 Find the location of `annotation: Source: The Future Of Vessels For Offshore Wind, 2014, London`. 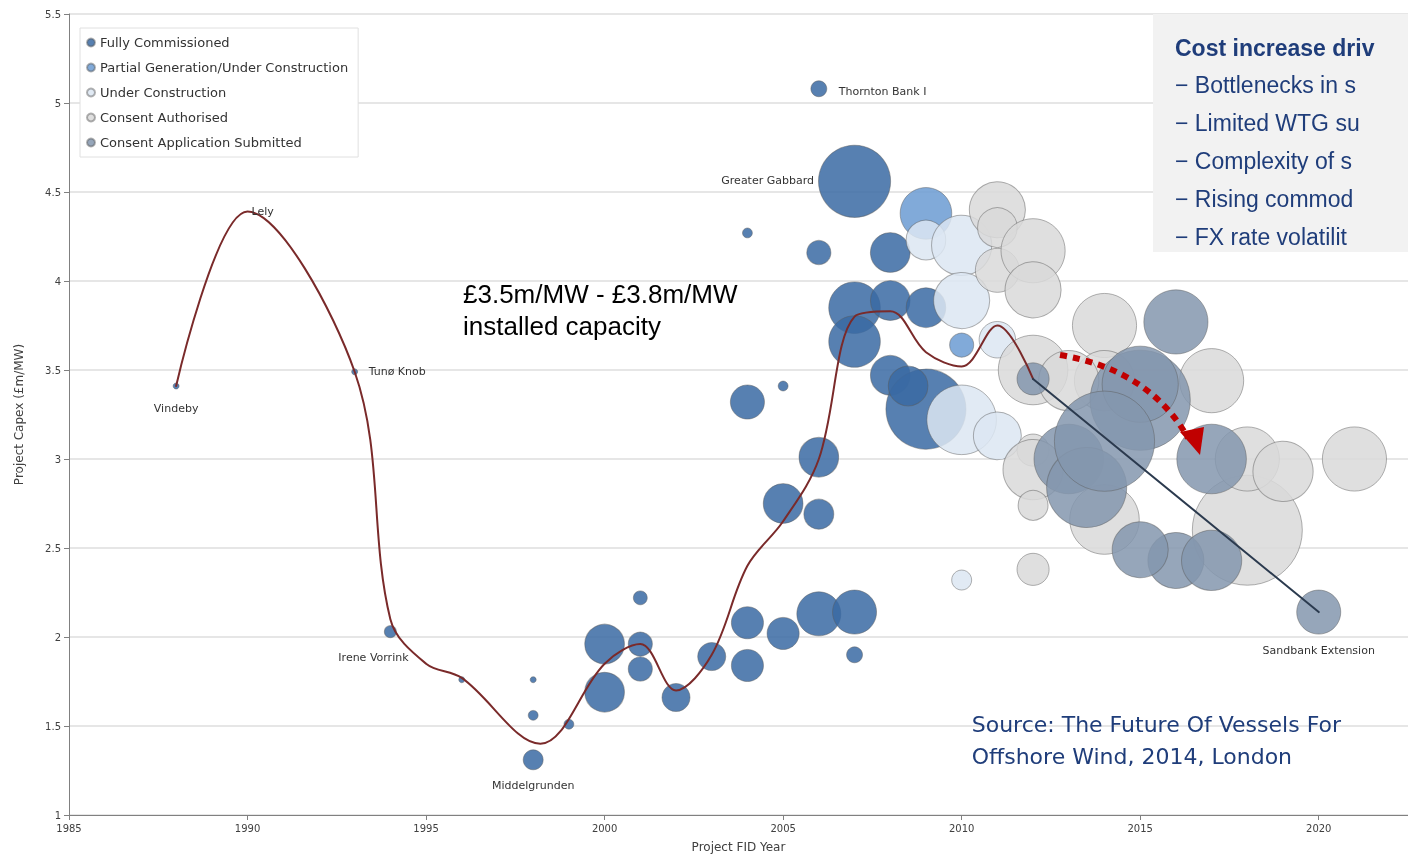

annotation: Source: The Future Of Vessels For Offshore Wind, 2014, London is located at coordinates (1156, 740).